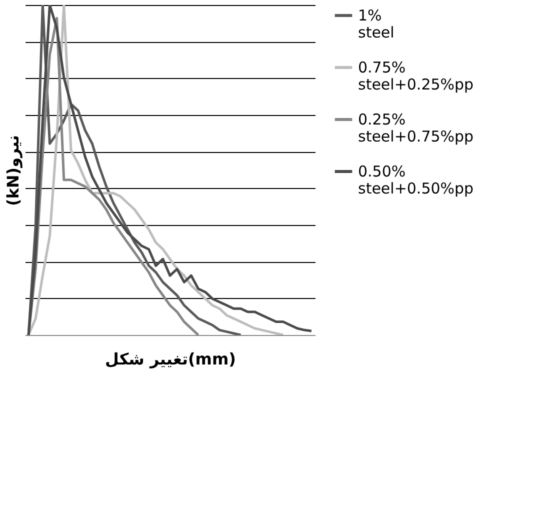  I want to click on y-axis-title: (kN)نیرو, so click(13, 170).